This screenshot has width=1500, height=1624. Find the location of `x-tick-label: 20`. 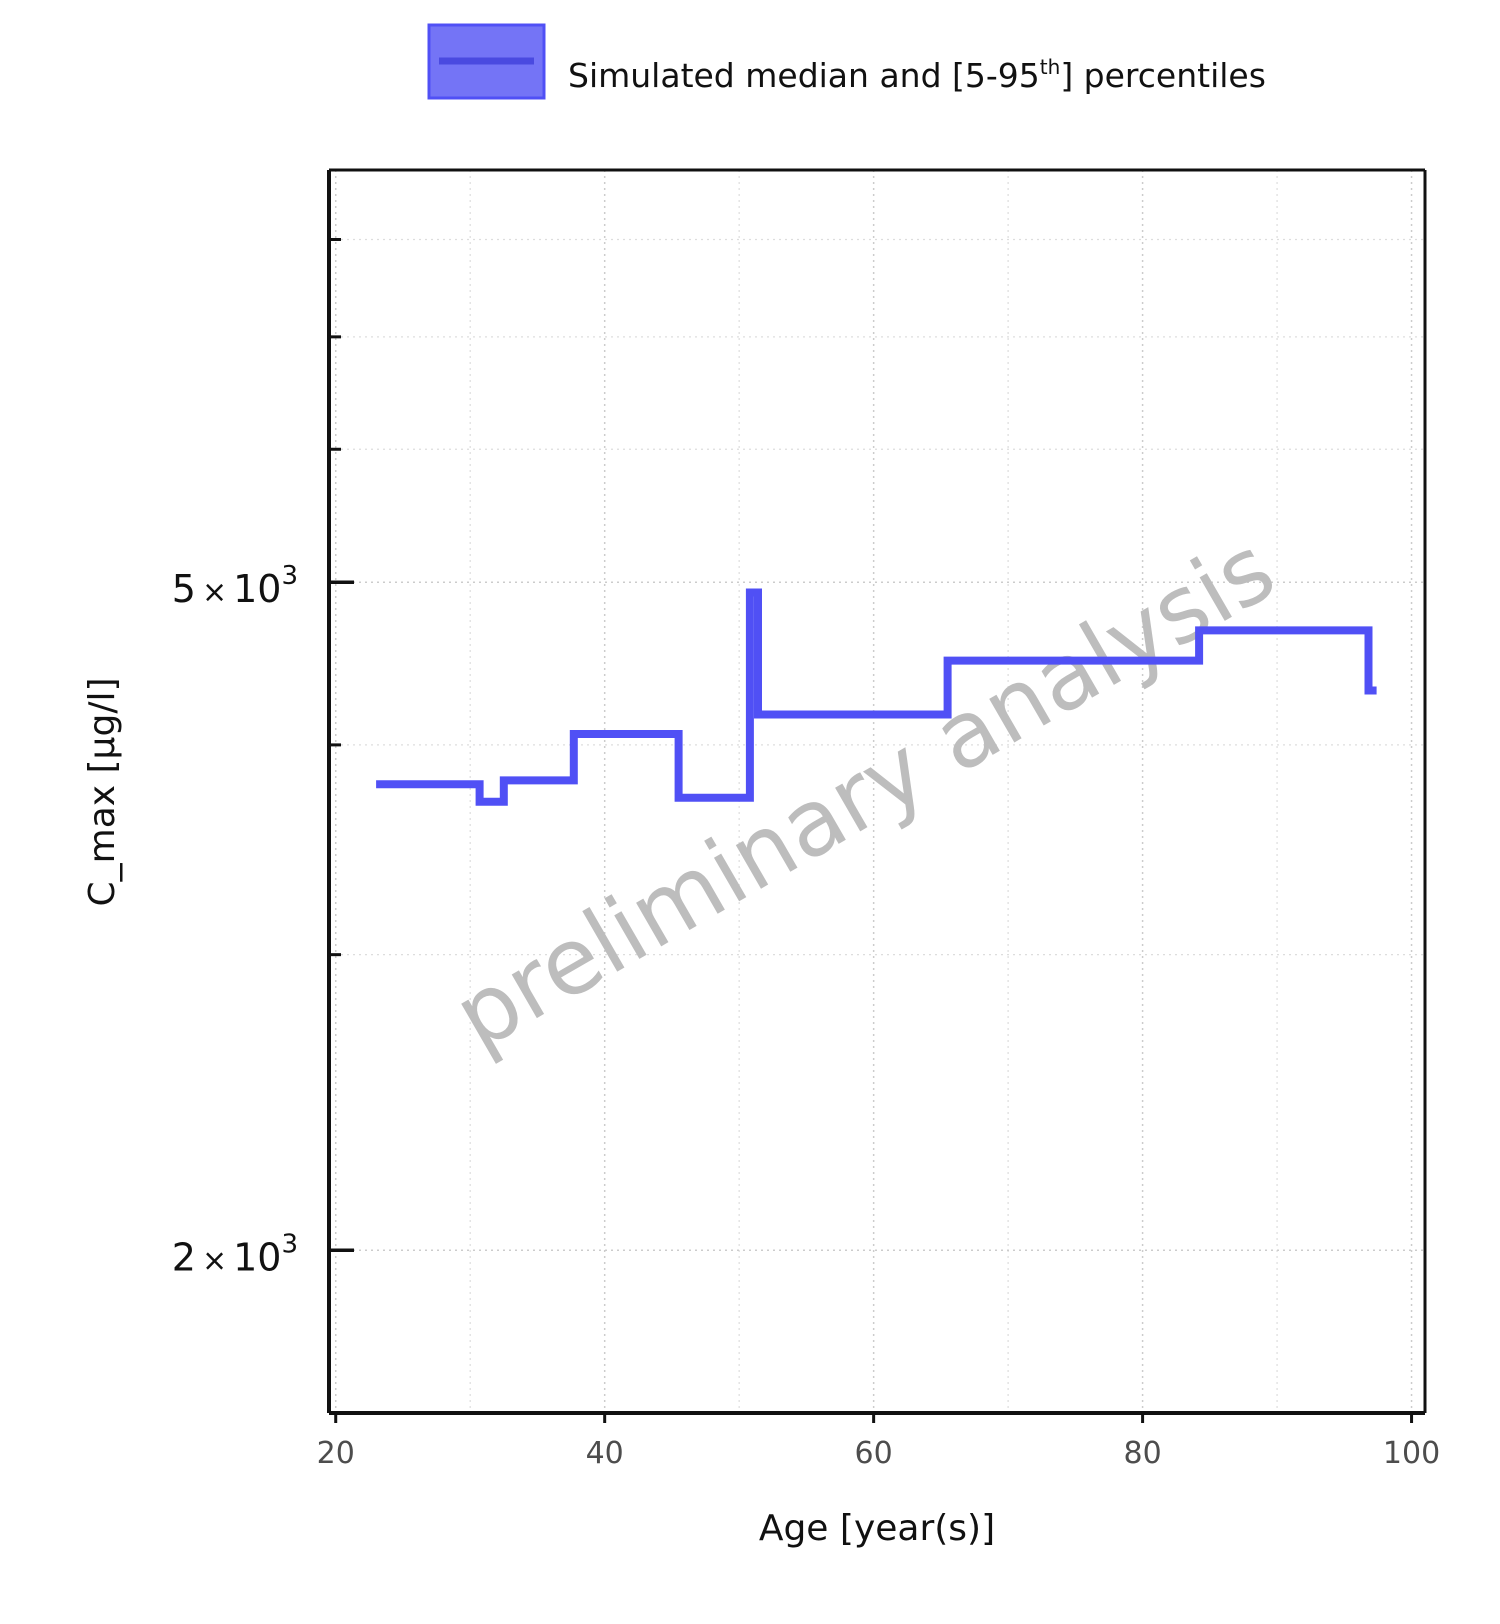

x-tick-label: 20 is located at coordinates (336, 1453).